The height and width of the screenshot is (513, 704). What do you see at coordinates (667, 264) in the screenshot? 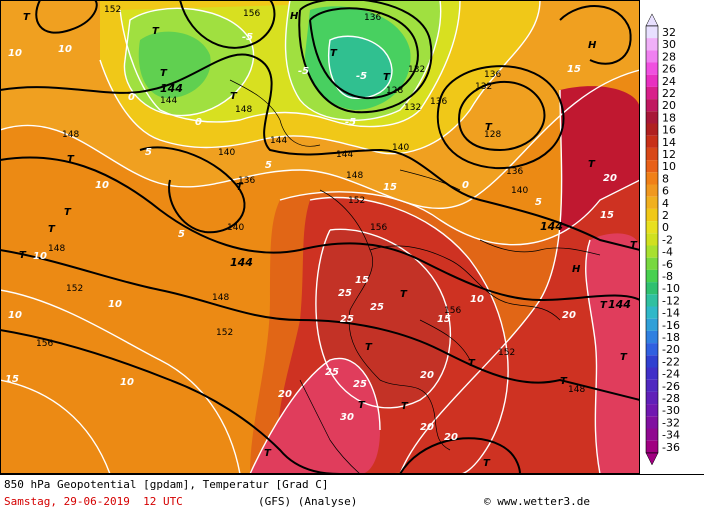
I see `legend-label: -6` at bounding box center [667, 264].